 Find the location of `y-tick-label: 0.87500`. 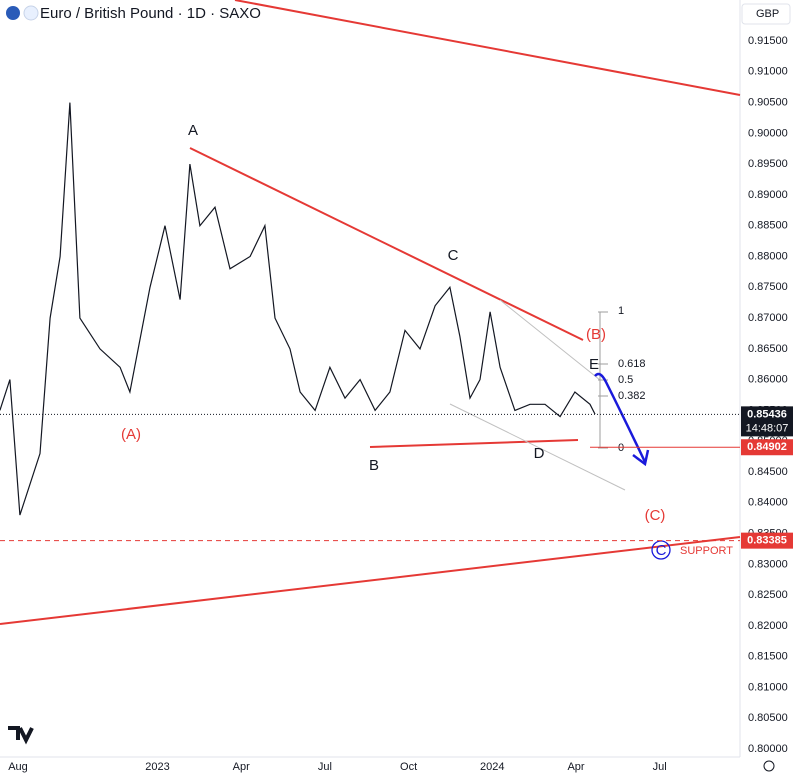

y-tick-label: 0.87500 is located at coordinates (768, 287).